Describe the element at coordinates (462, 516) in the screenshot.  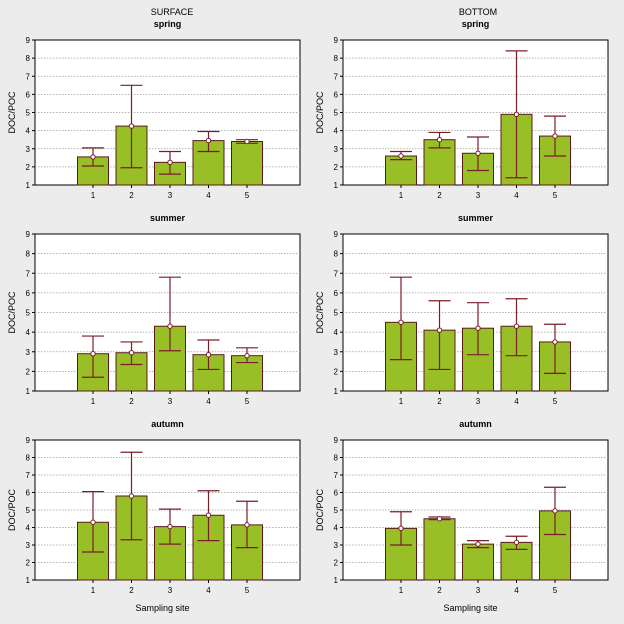
I see `panel-bottom-autumn: 1 2 3 4 5 6 7 8 9 DOC/POC autumn 1 2 3 4 5 Sampling site` at that location.